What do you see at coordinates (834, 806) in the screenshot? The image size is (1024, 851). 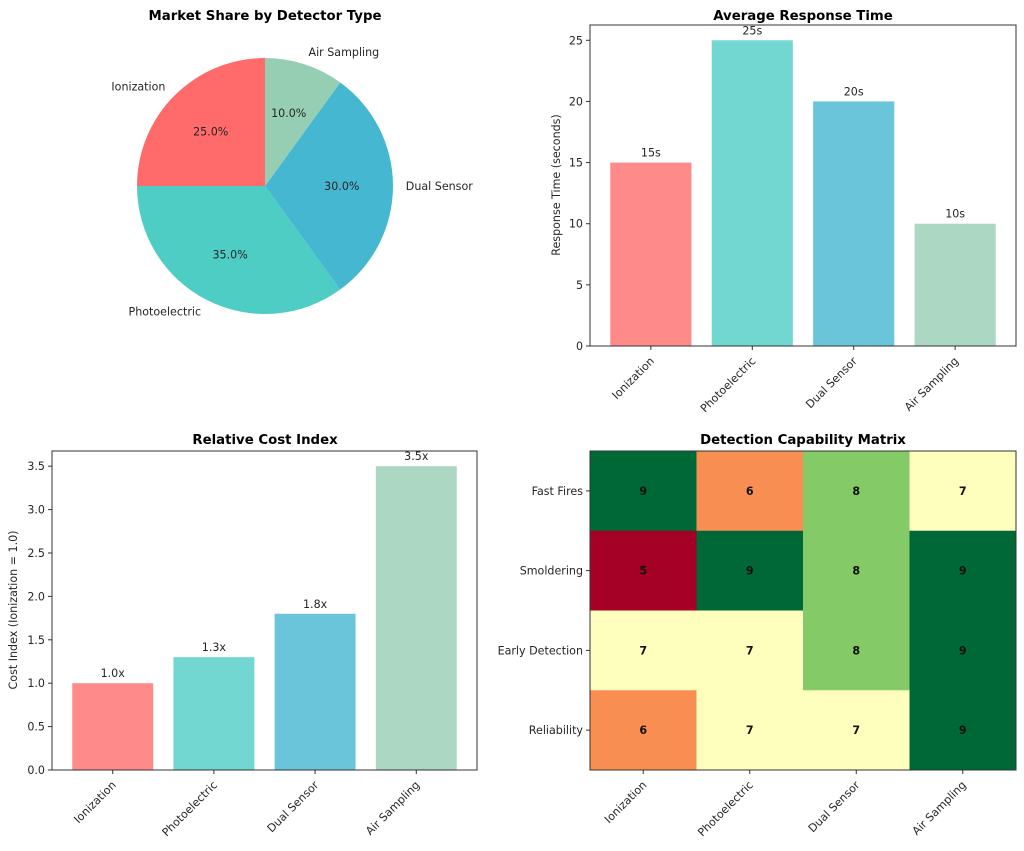 I see `matrix-xtick-label-dual-sensor: Dual Sensor` at bounding box center [834, 806].